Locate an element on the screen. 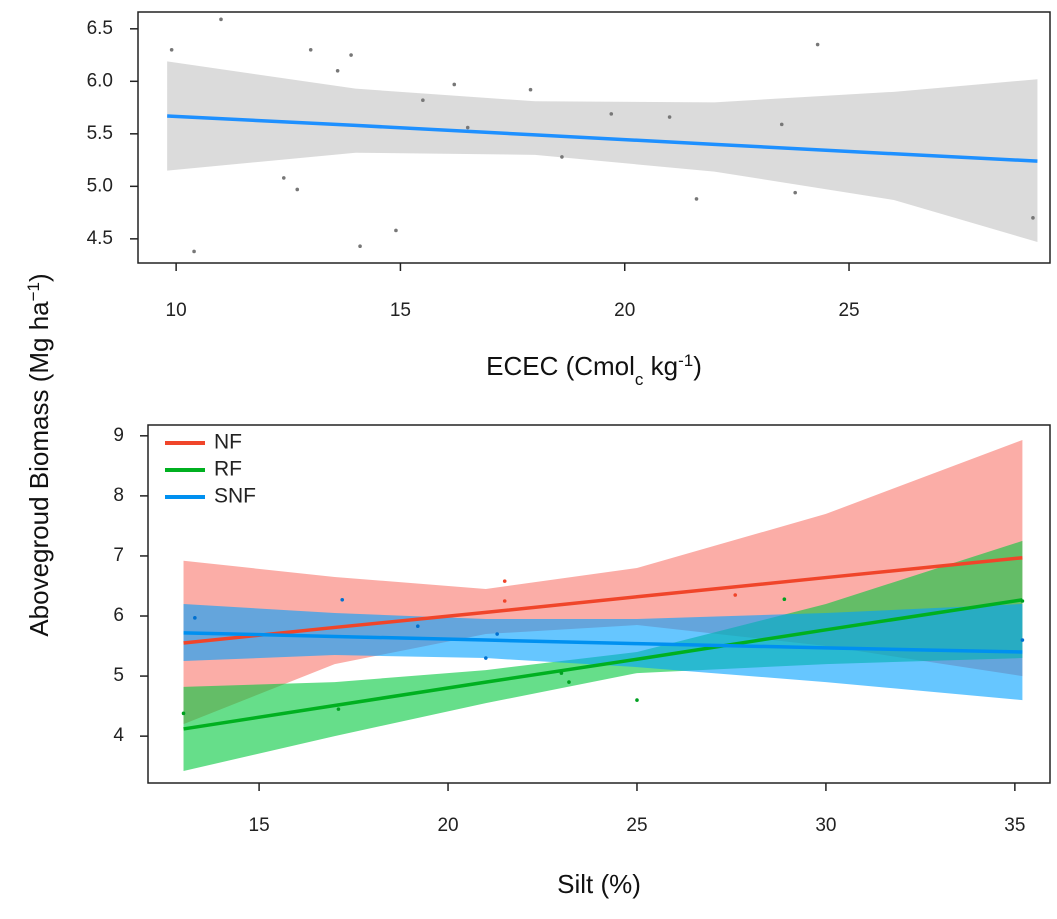  y-tick-label: 9 is located at coordinates (118, 435).